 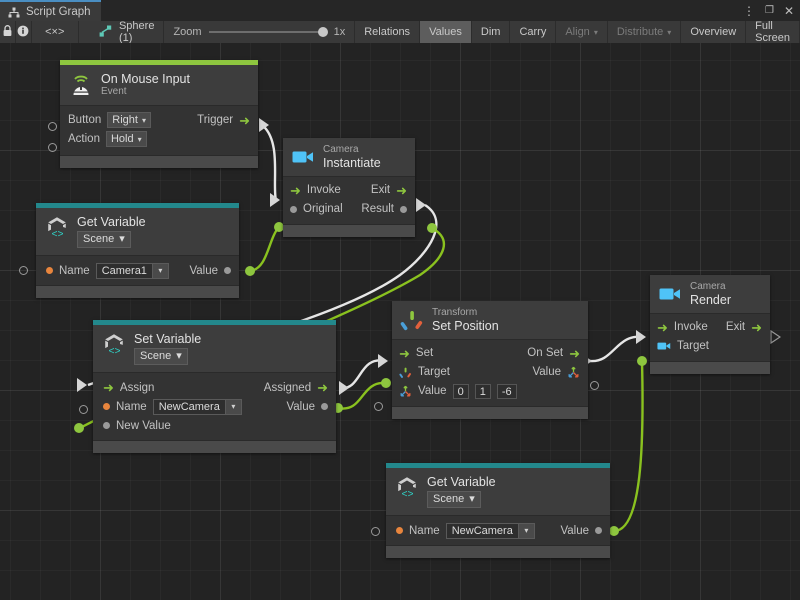 What do you see at coordinates (489, 353) in the screenshot?
I see `port-row-set: ➜ Set On Set ➜` at bounding box center [489, 353].